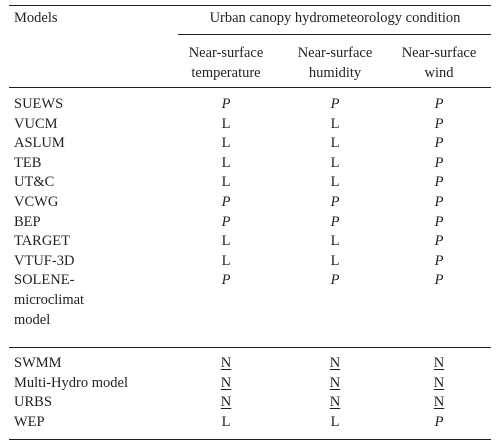 The image size is (500, 448). What do you see at coordinates (335, 73) in the screenshot?
I see `column-header-humidity-line2: humidity` at bounding box center [335, 73].